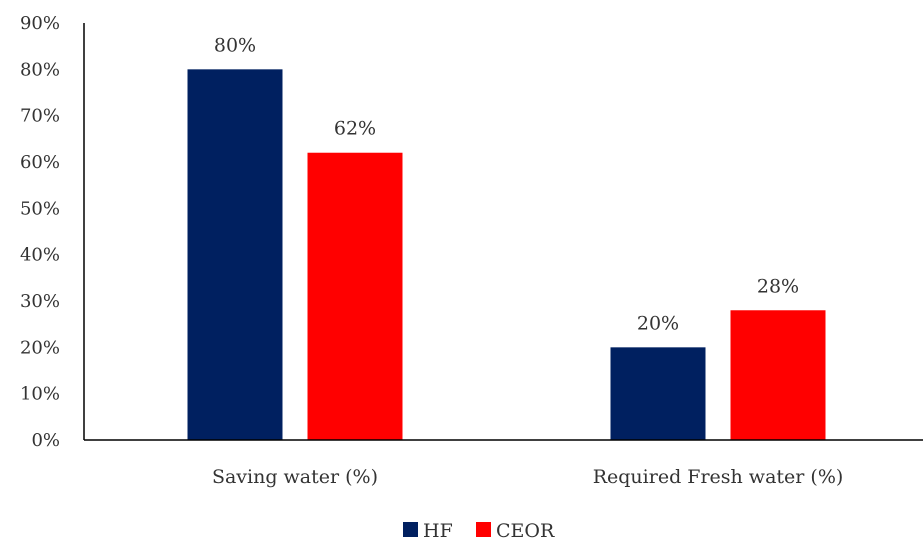  I want to click on y-tick-label: 20%, so click(40, 347).